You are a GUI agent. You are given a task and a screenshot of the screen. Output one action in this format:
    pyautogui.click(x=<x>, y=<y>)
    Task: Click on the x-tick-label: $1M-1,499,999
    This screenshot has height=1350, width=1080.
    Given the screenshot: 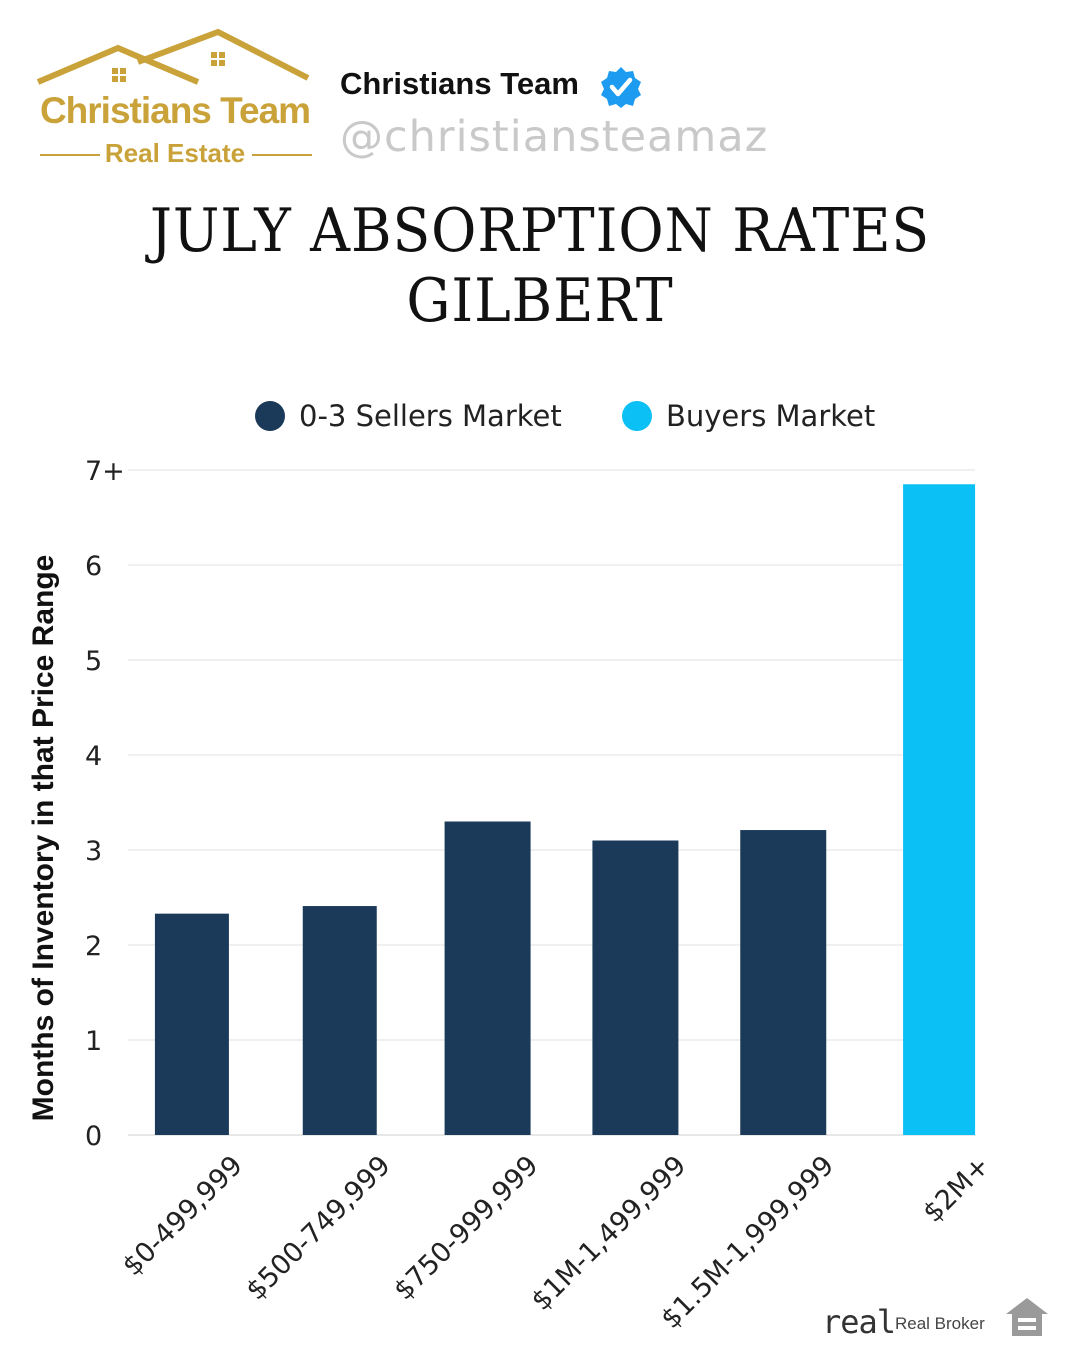 What is the action you would take?
    pyautogui.click(x=609, y=1233)
    